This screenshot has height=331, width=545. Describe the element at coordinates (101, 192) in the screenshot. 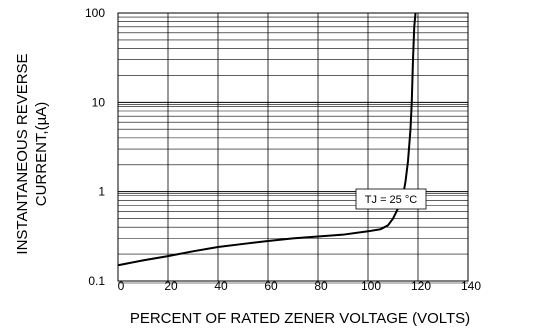

I see `y-tick-label: 1` at that location.